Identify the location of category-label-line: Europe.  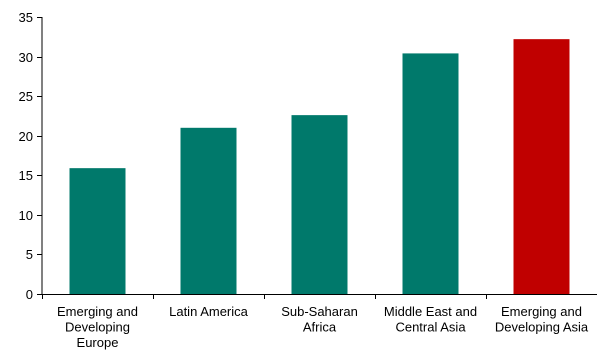
(98, 342).